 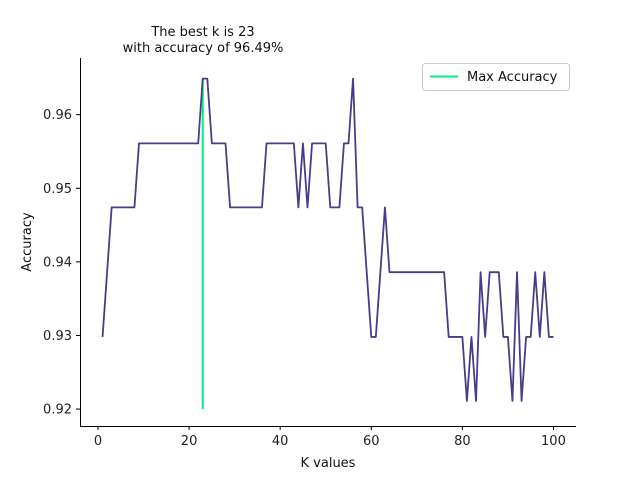 What do you see at coordinates (57, 410) in the screenshot?
I see `y-tick-label: 0.92` at bounding box center [57, 410].